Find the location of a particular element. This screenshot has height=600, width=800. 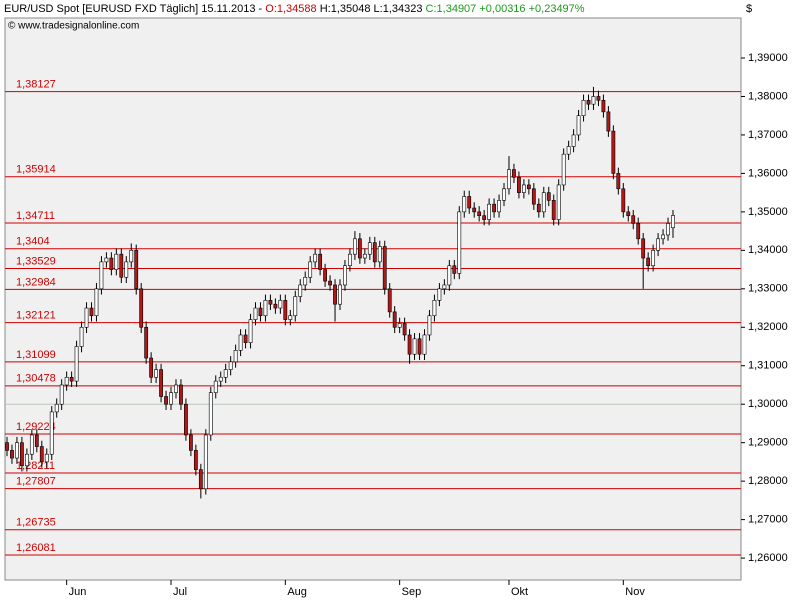

level-label: 1,33529 is located at coordinates (36, 261).